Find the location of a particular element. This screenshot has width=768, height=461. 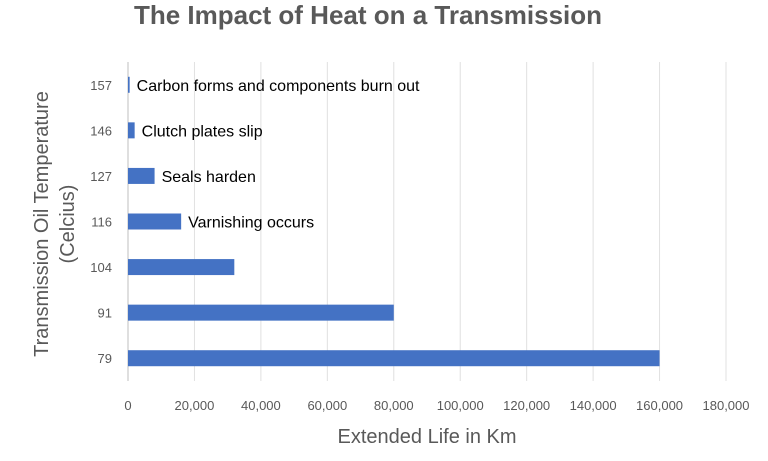

y-axis-title-line-1: Transmission Oil Temperature is located at coordinates (42, 224).